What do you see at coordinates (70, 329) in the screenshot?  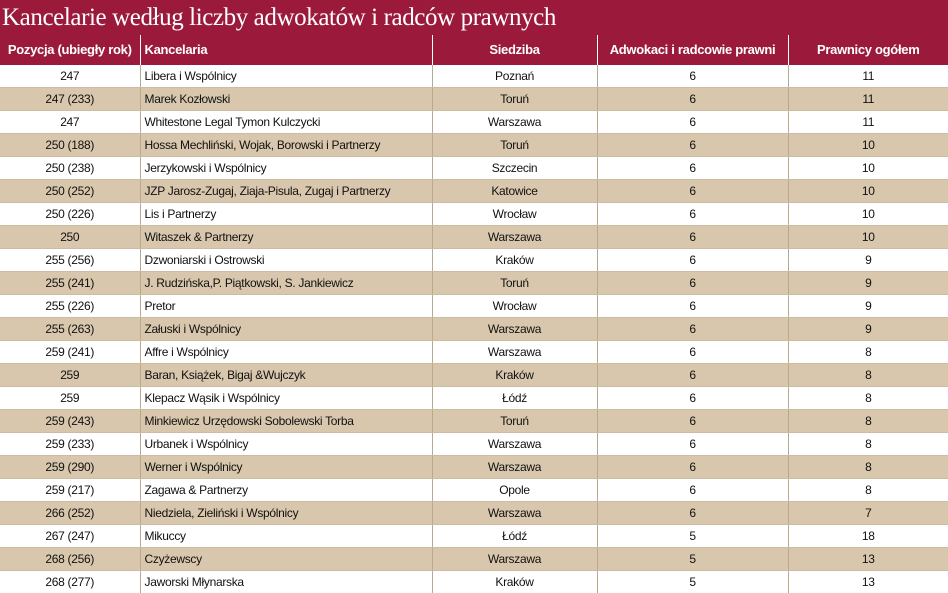 I see `table-cell: 255 (263)` at bounding box center [70, 329].